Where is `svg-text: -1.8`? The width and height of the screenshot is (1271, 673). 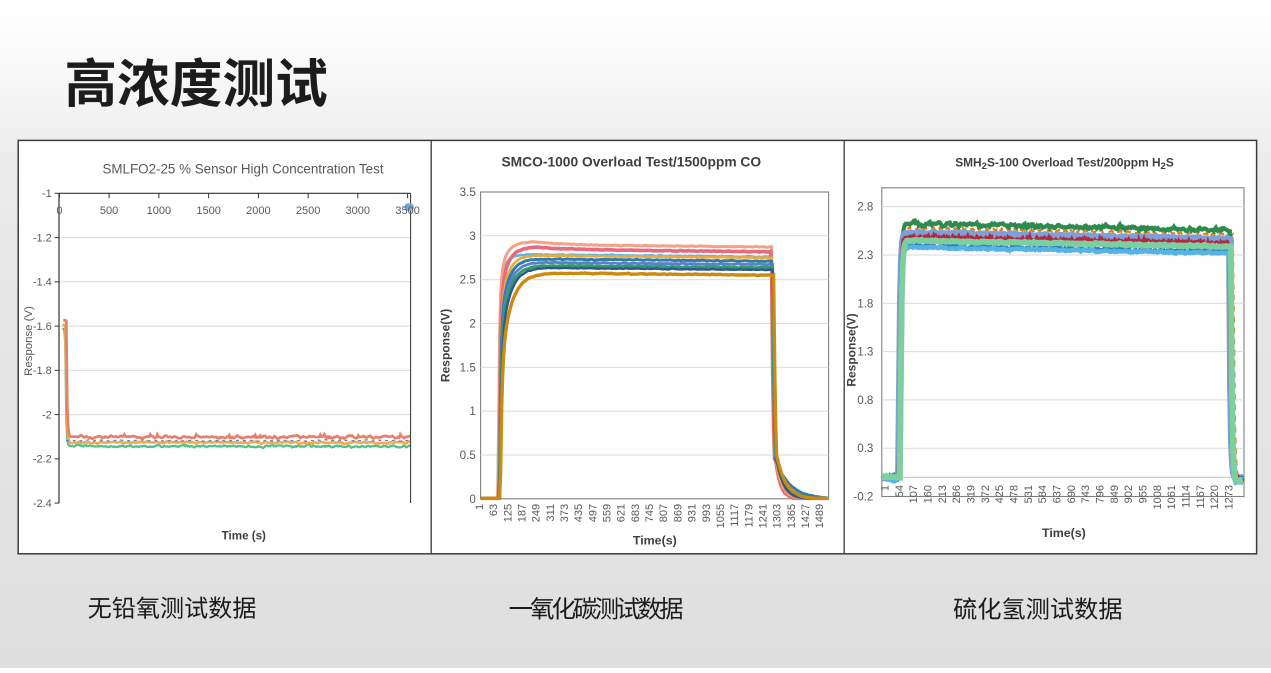 svg-text: -1.8 is located at coordinates (42, 371).